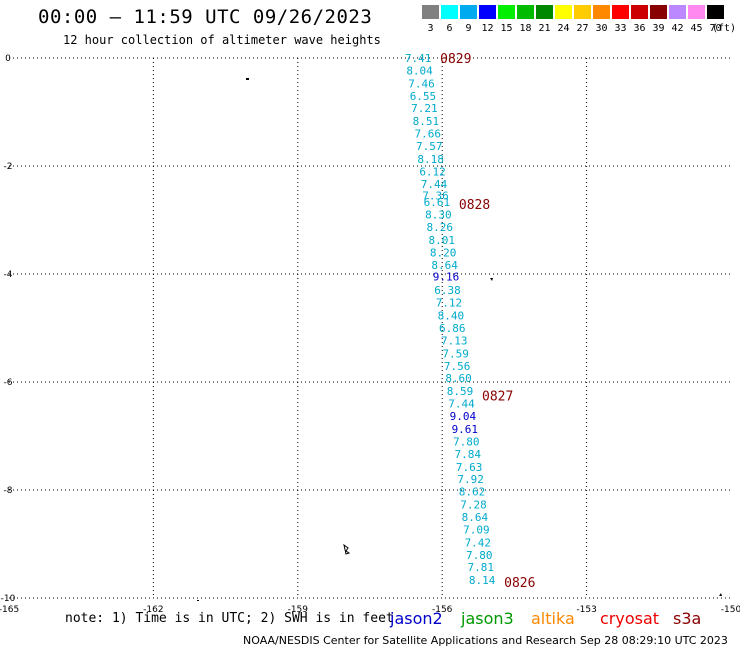 This screenshot has width=740, height=650. Describe the element at coordinates (428, 134) in the screenshot. I see `wave-height-value: 7.66` at that location.